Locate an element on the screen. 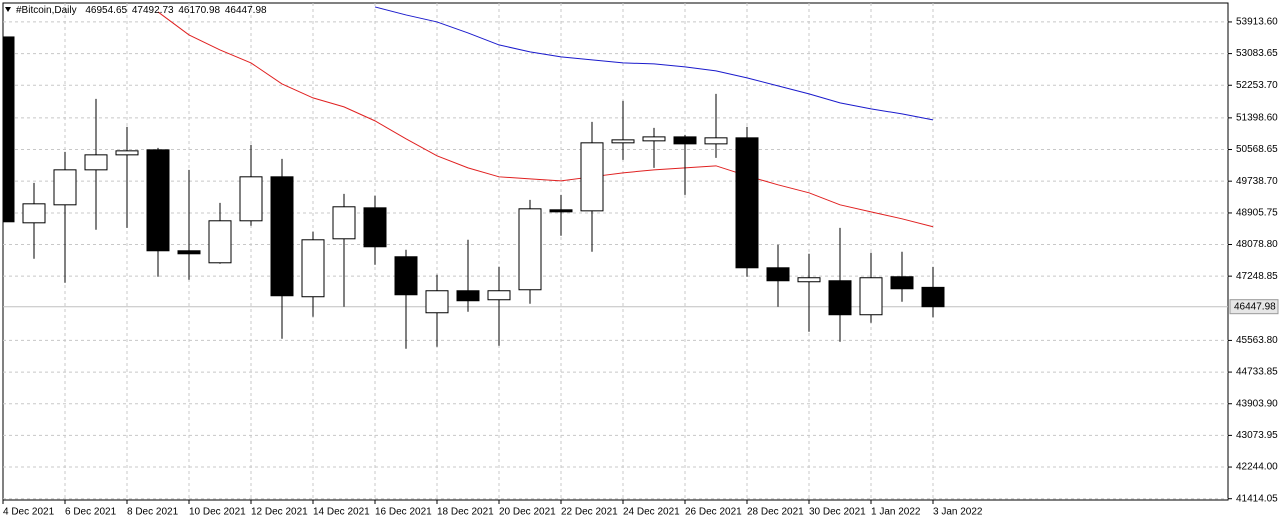 The height and width of the screenshot is (523, 1280). y-tick-label: 43073.95 is located at coordinates (1257, 435).